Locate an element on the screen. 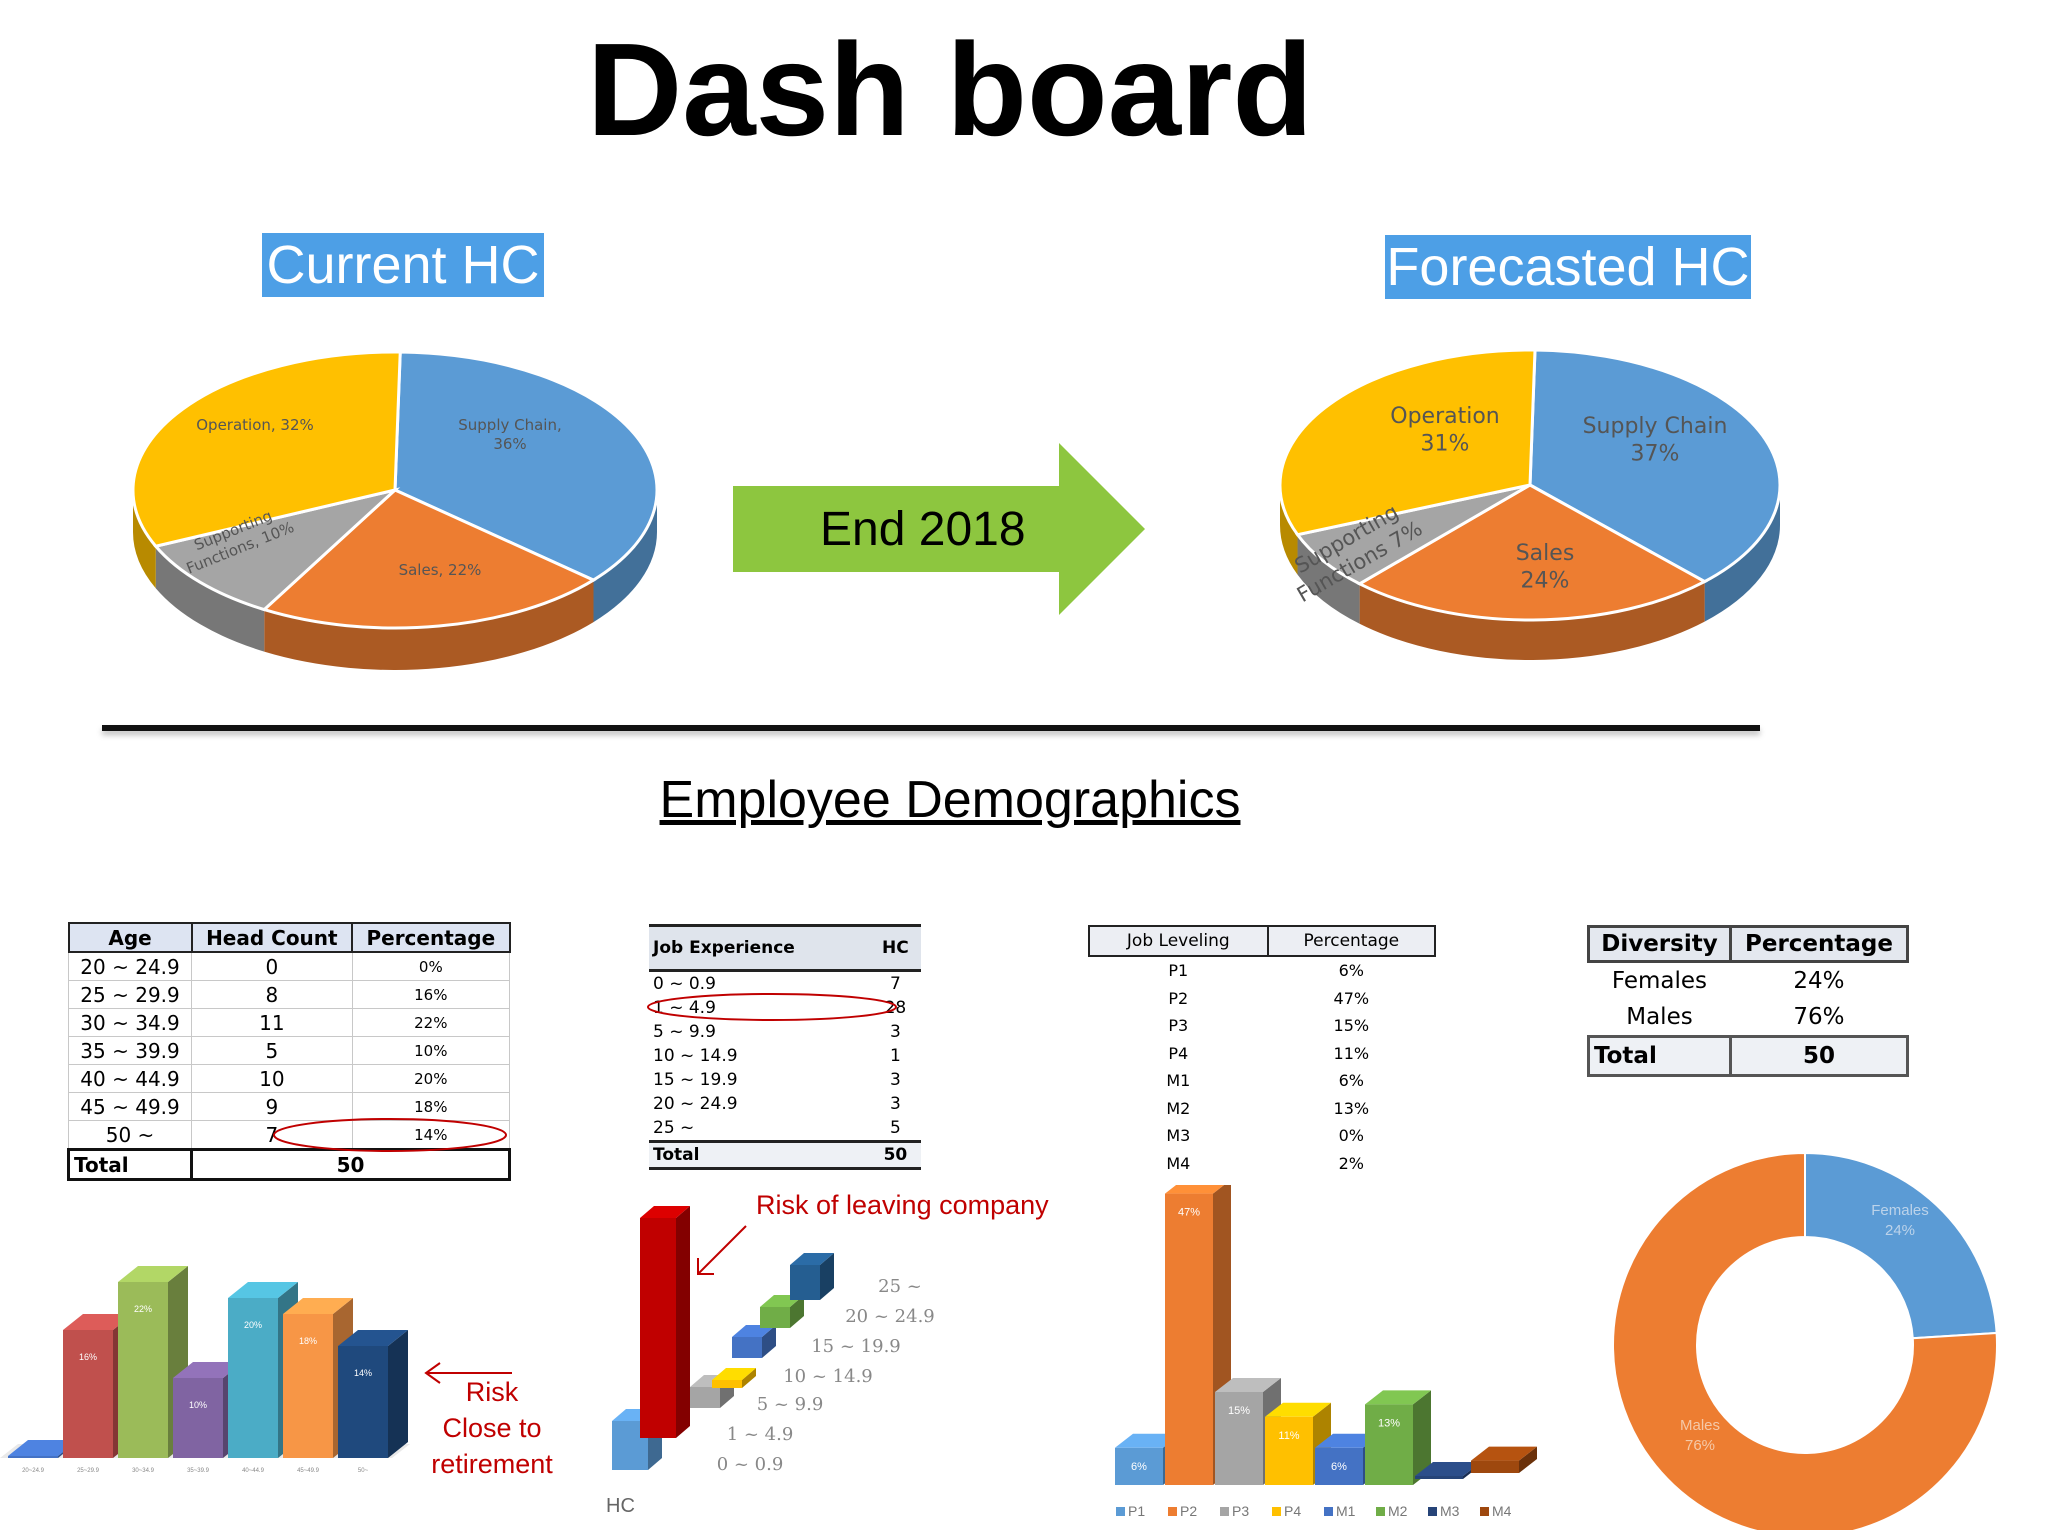  demographics-title: Employee Demographics is located at coordinates (950, 800).